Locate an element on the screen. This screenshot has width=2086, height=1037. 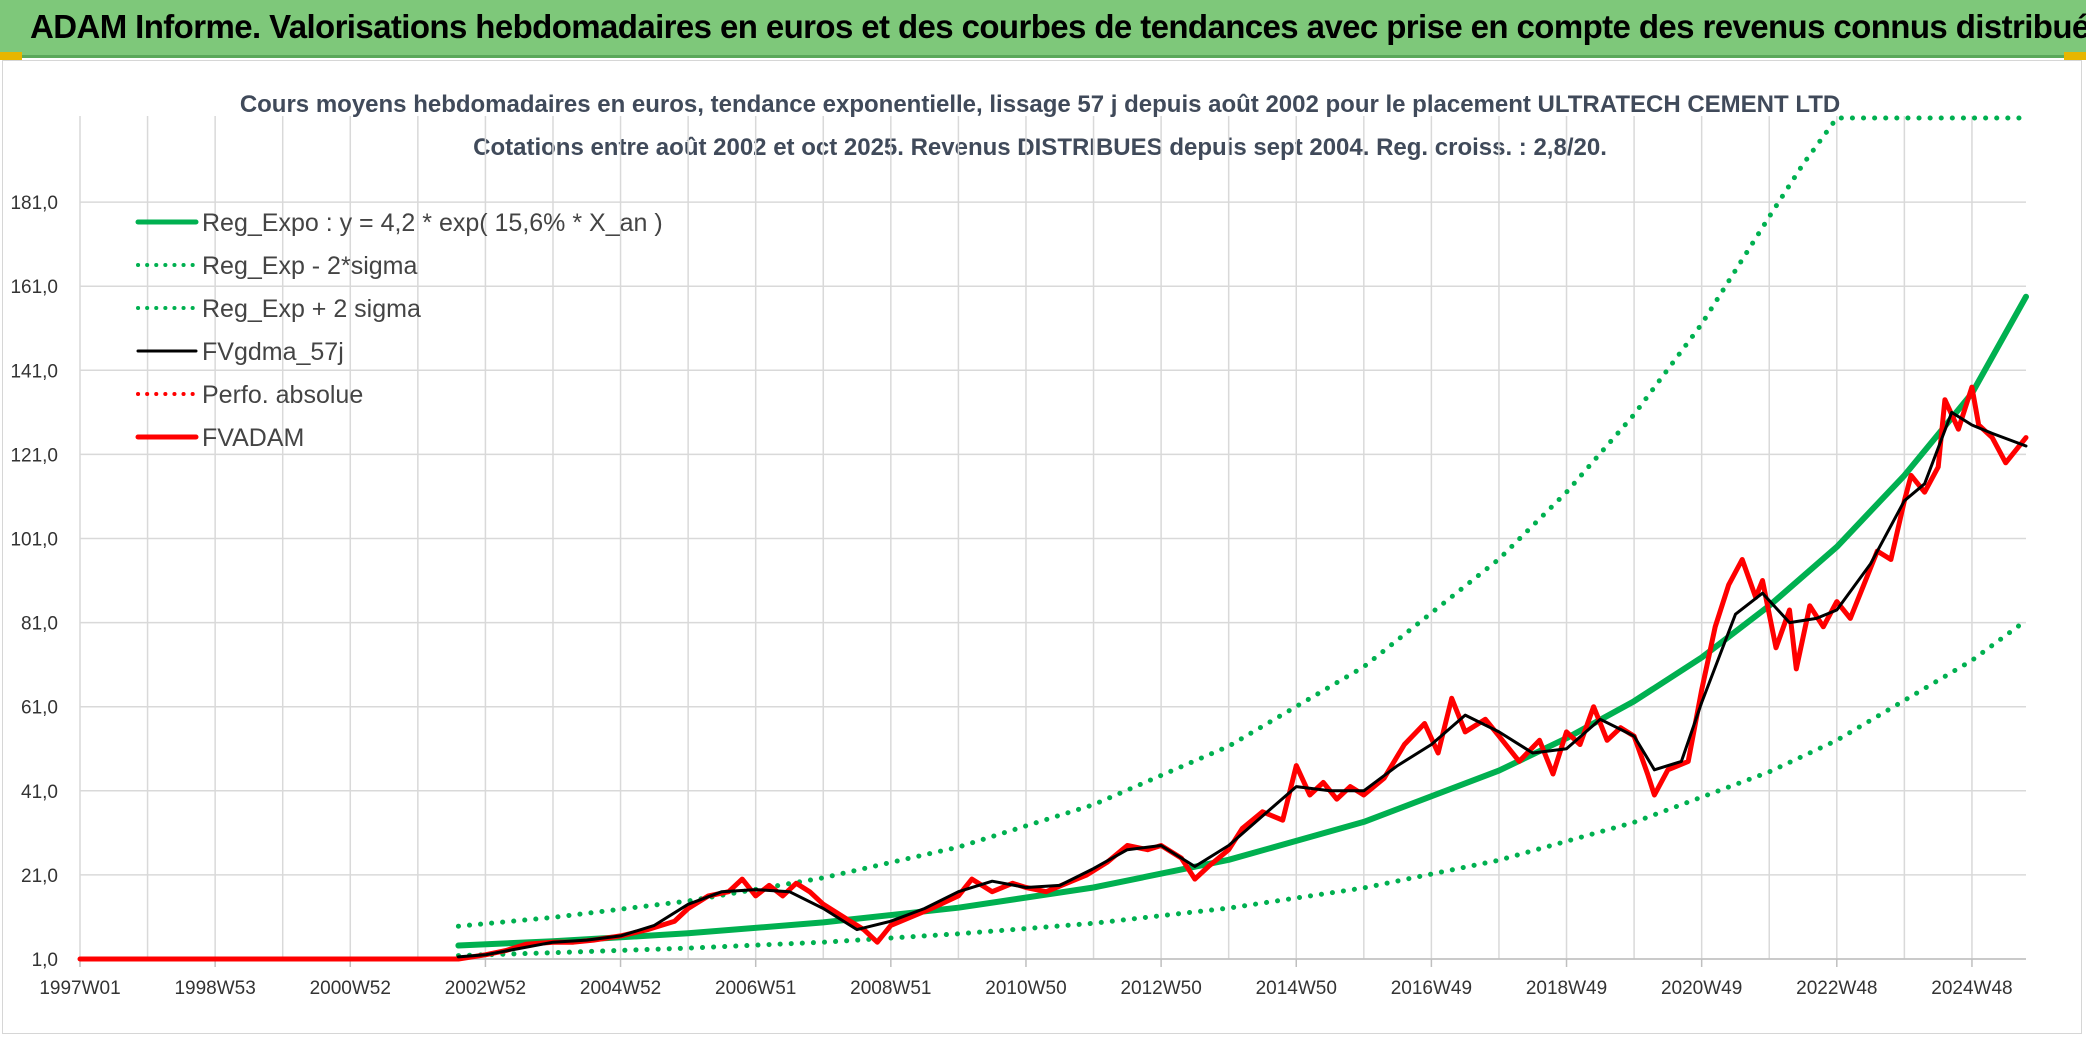
legend-label: Reg_Exp - 2*sigma is located at coordinates (309, 266).